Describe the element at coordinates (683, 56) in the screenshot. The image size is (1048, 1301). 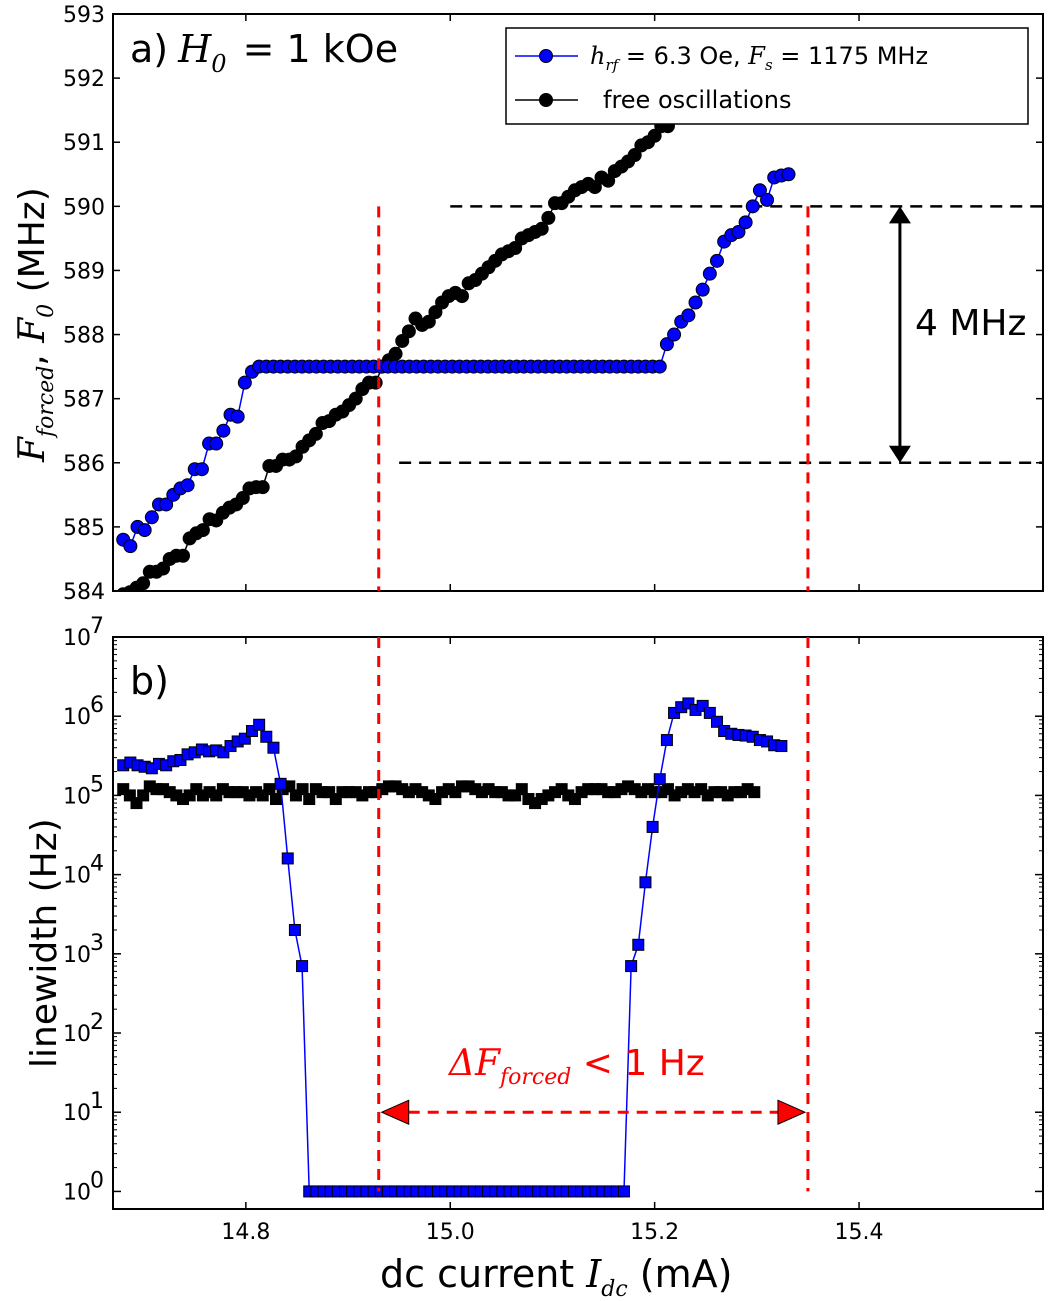
I see `legend-blue-mid: = 6.3 Oe,` at that location.